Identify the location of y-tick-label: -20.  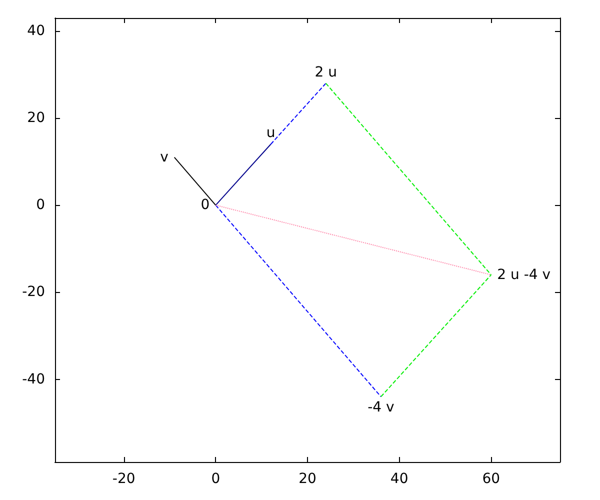
(33, 292).